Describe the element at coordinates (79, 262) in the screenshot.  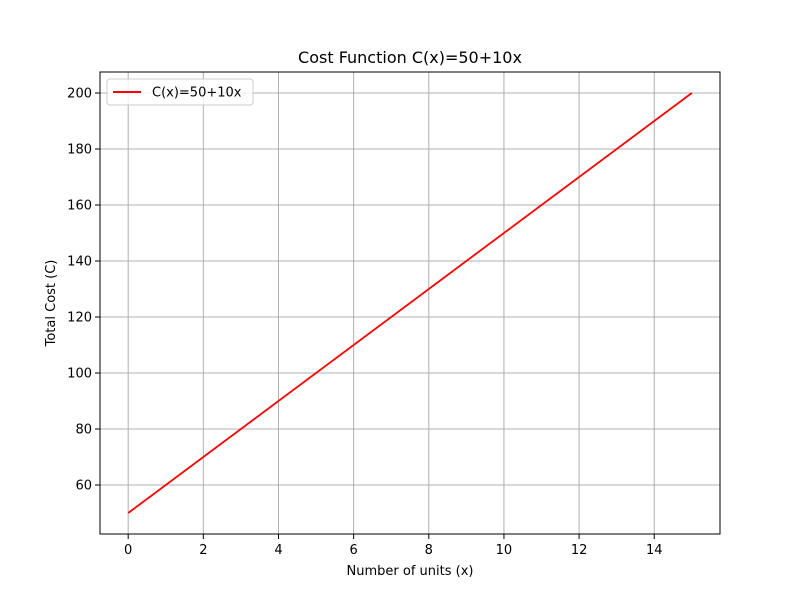
I see `y-tick-label: 140` at that location.